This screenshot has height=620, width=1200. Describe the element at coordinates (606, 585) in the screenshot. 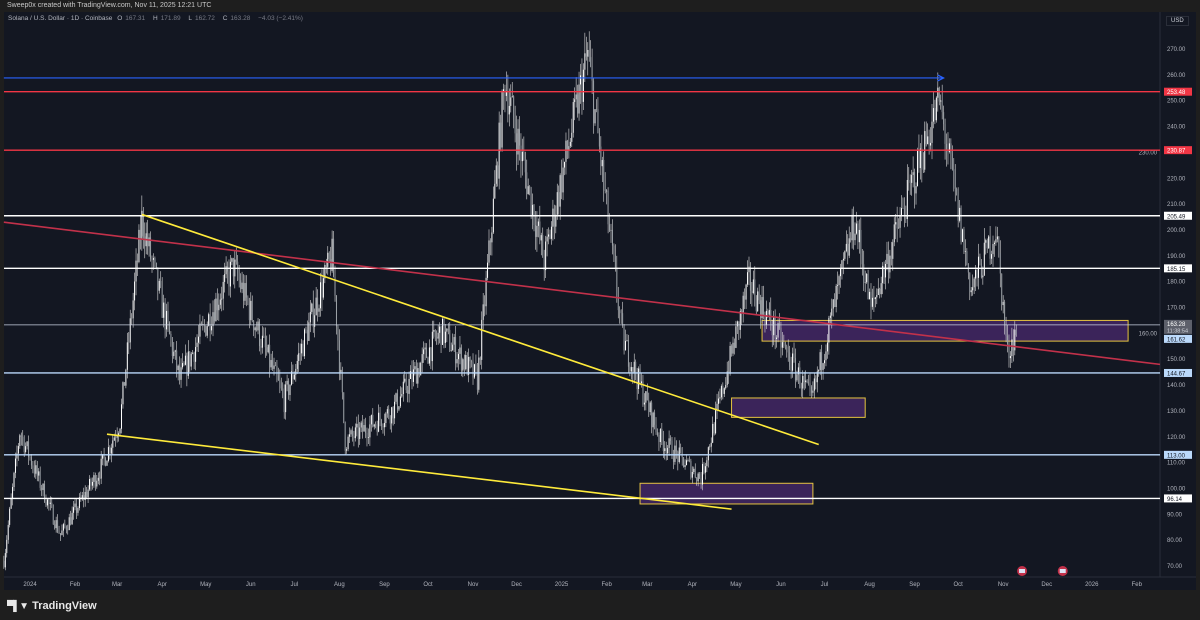

I see `x-tick-label: Feb` at that location.